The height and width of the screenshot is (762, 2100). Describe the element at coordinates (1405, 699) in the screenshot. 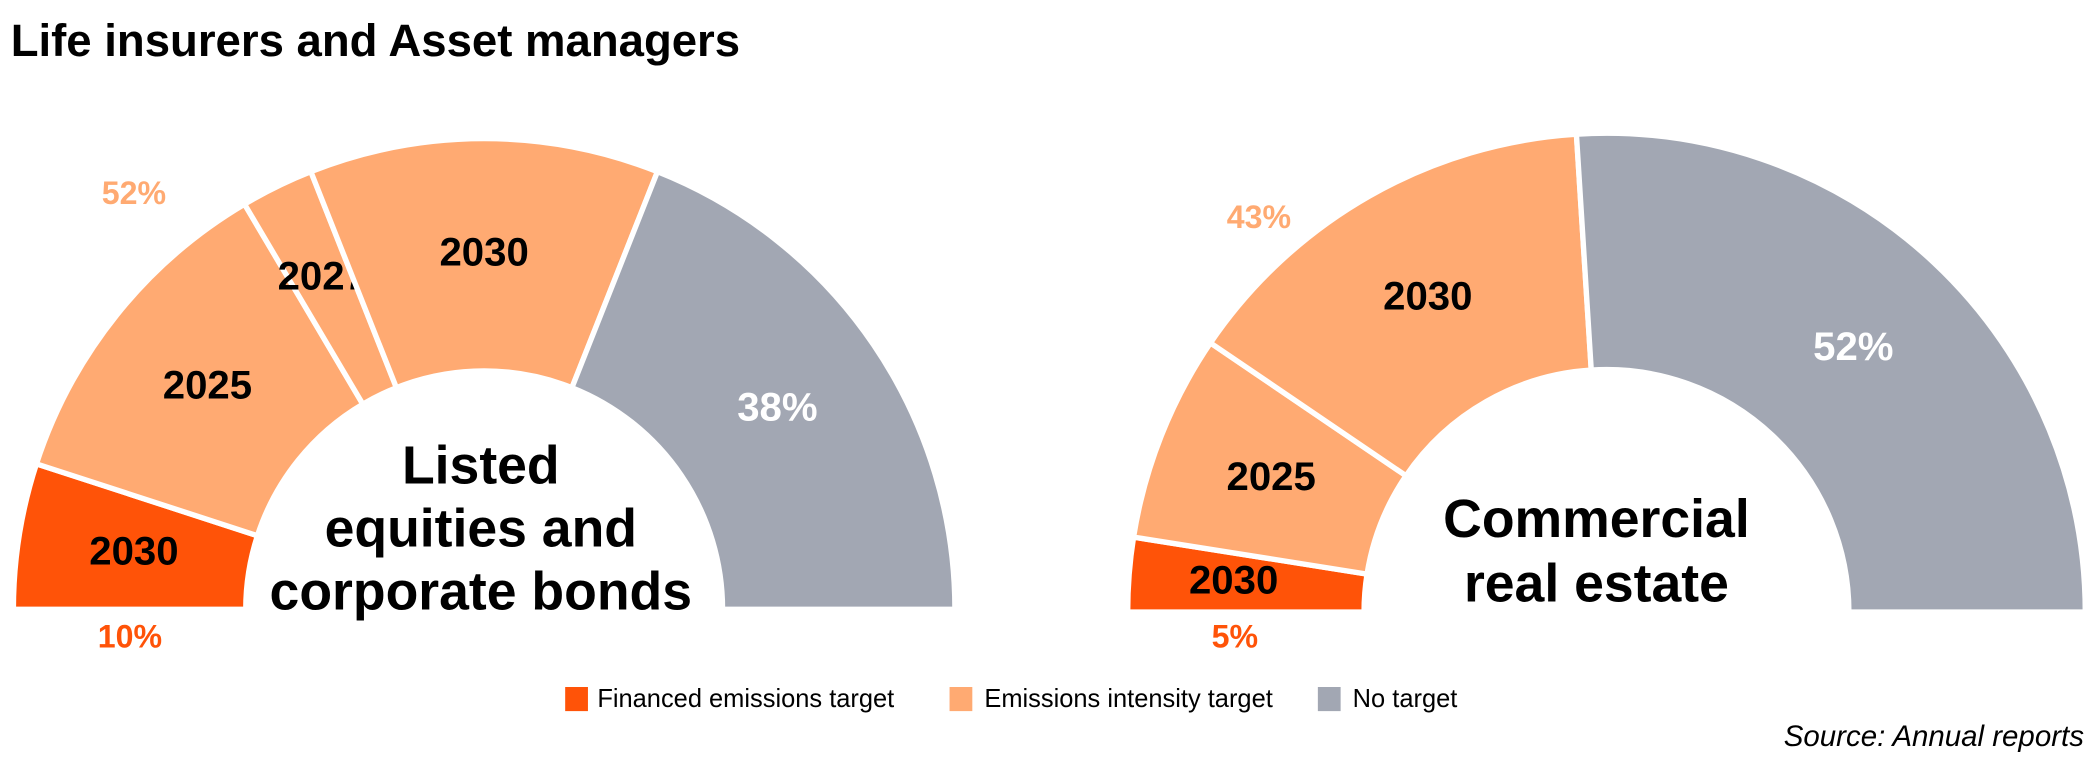

I see `legend-label: No target` at that location.